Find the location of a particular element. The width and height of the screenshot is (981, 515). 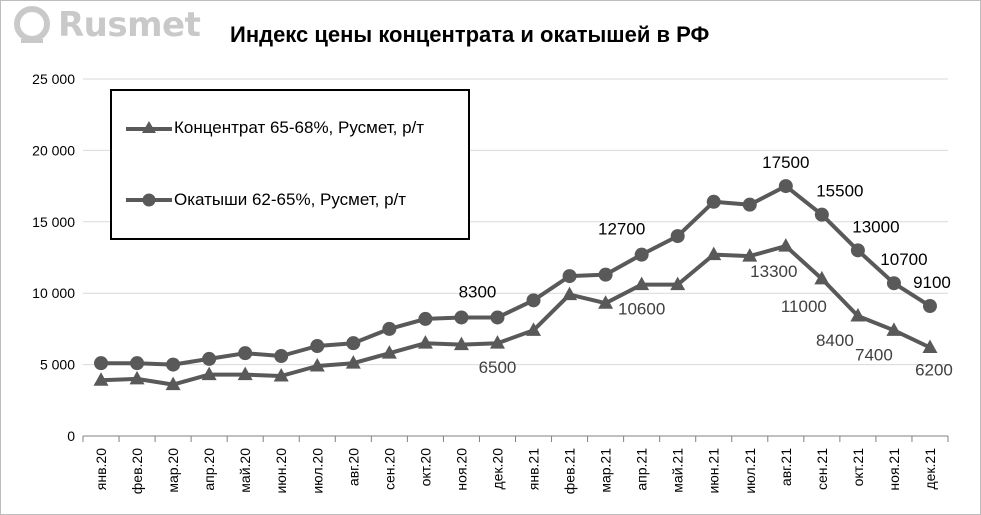

x-tick-label: окт.21 is located at coordinates (858, 467).